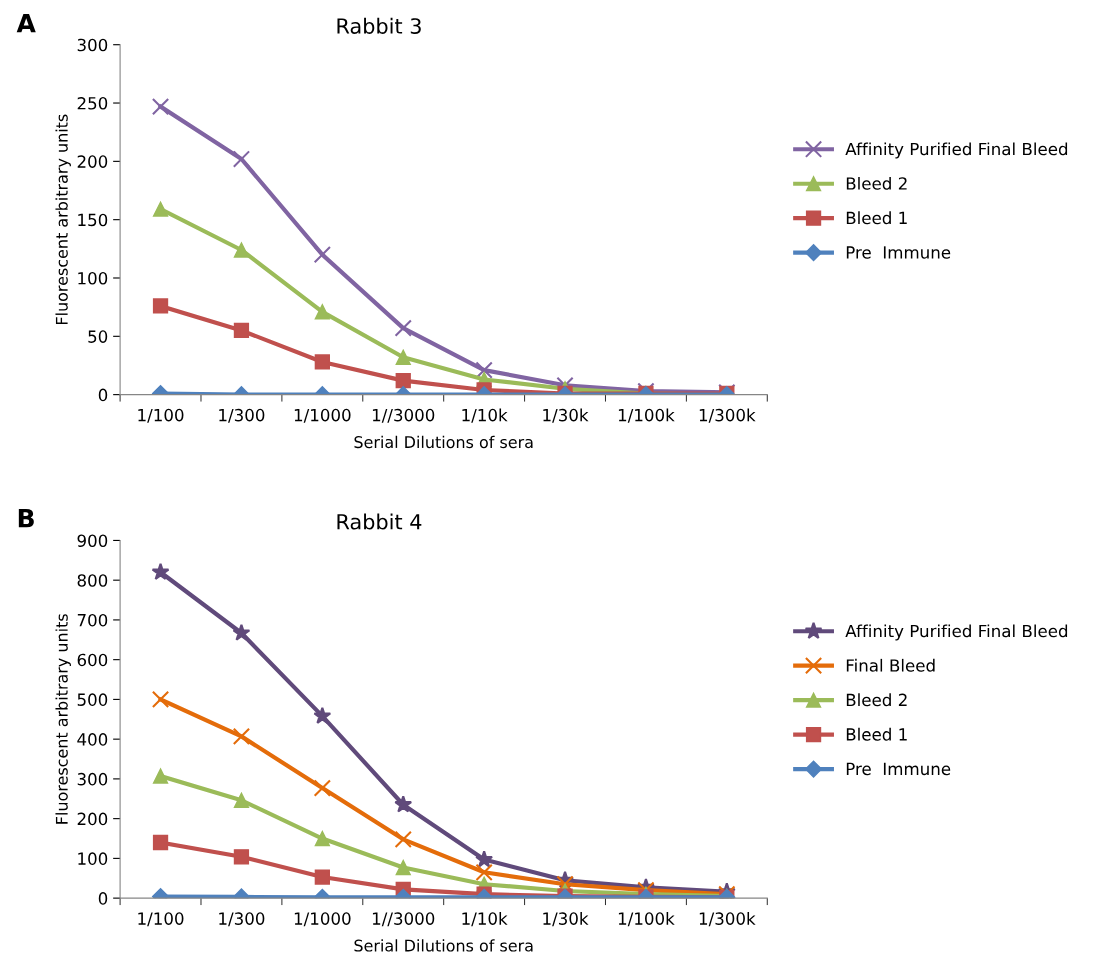  What do you see at coordinates (98, 336) in the screenshot?
I see `y-tick-label: 50` at bounding box center [98, 336].